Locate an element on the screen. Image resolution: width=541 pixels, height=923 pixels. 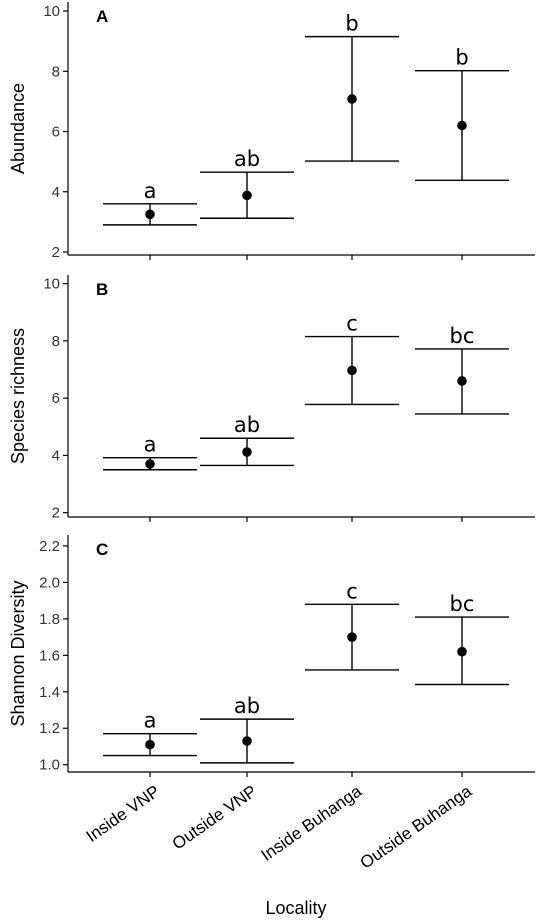
y-tick-label: 2.0 is located at coordinates (49, 582).